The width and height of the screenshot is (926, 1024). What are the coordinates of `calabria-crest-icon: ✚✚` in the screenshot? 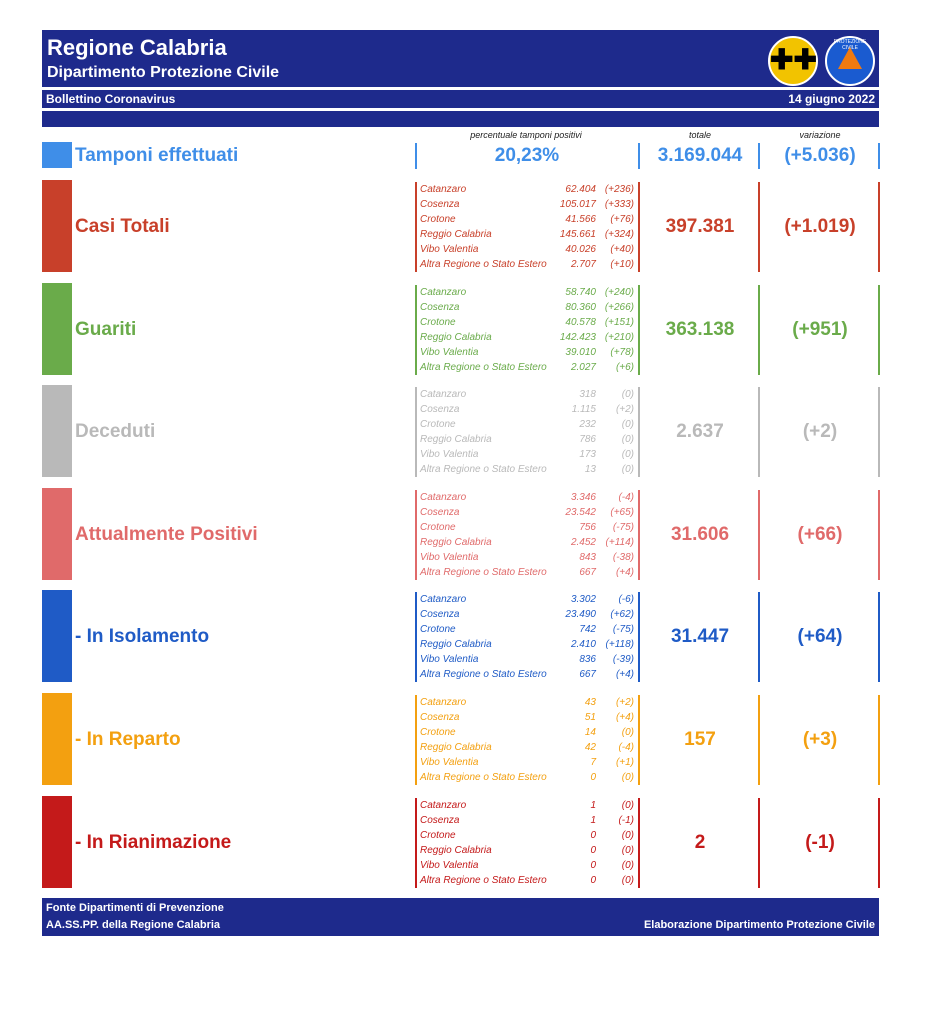 It's located at (793, 61).